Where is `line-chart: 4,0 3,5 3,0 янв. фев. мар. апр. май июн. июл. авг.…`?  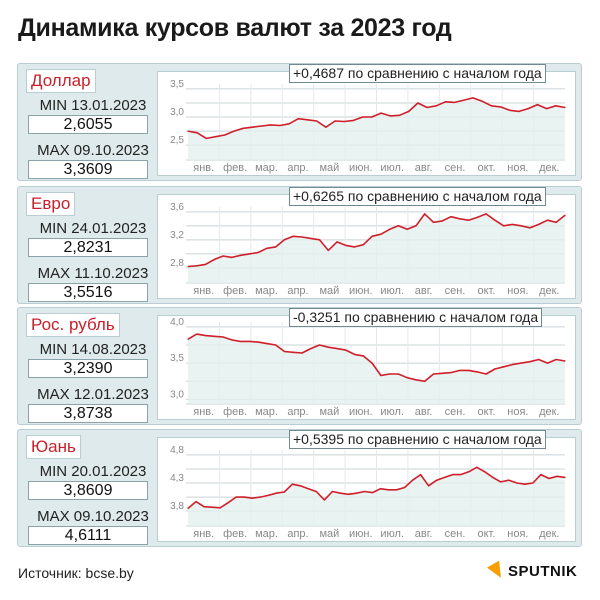
line-chart: 4,0 3,5 3,0 янв. фев. мар. апр. май июн. июл. авг.… is located at coordinates (366, 367).